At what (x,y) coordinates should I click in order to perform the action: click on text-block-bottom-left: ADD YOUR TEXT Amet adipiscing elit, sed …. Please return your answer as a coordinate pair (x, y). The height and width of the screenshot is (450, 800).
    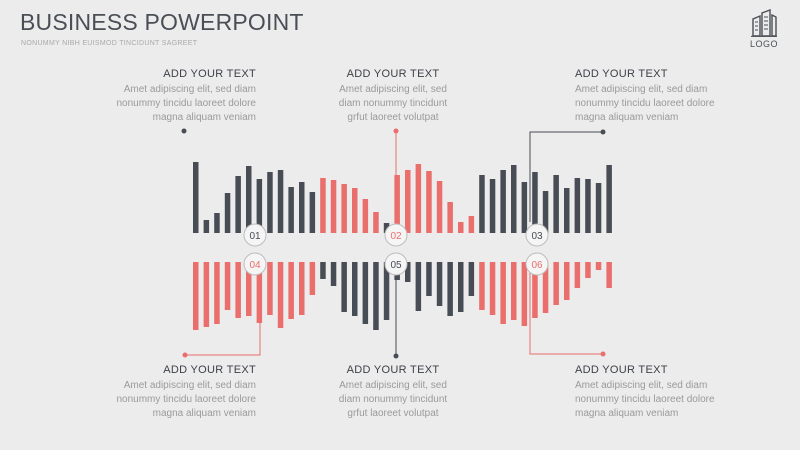
    Looking at the image, I should click on (179, 392).